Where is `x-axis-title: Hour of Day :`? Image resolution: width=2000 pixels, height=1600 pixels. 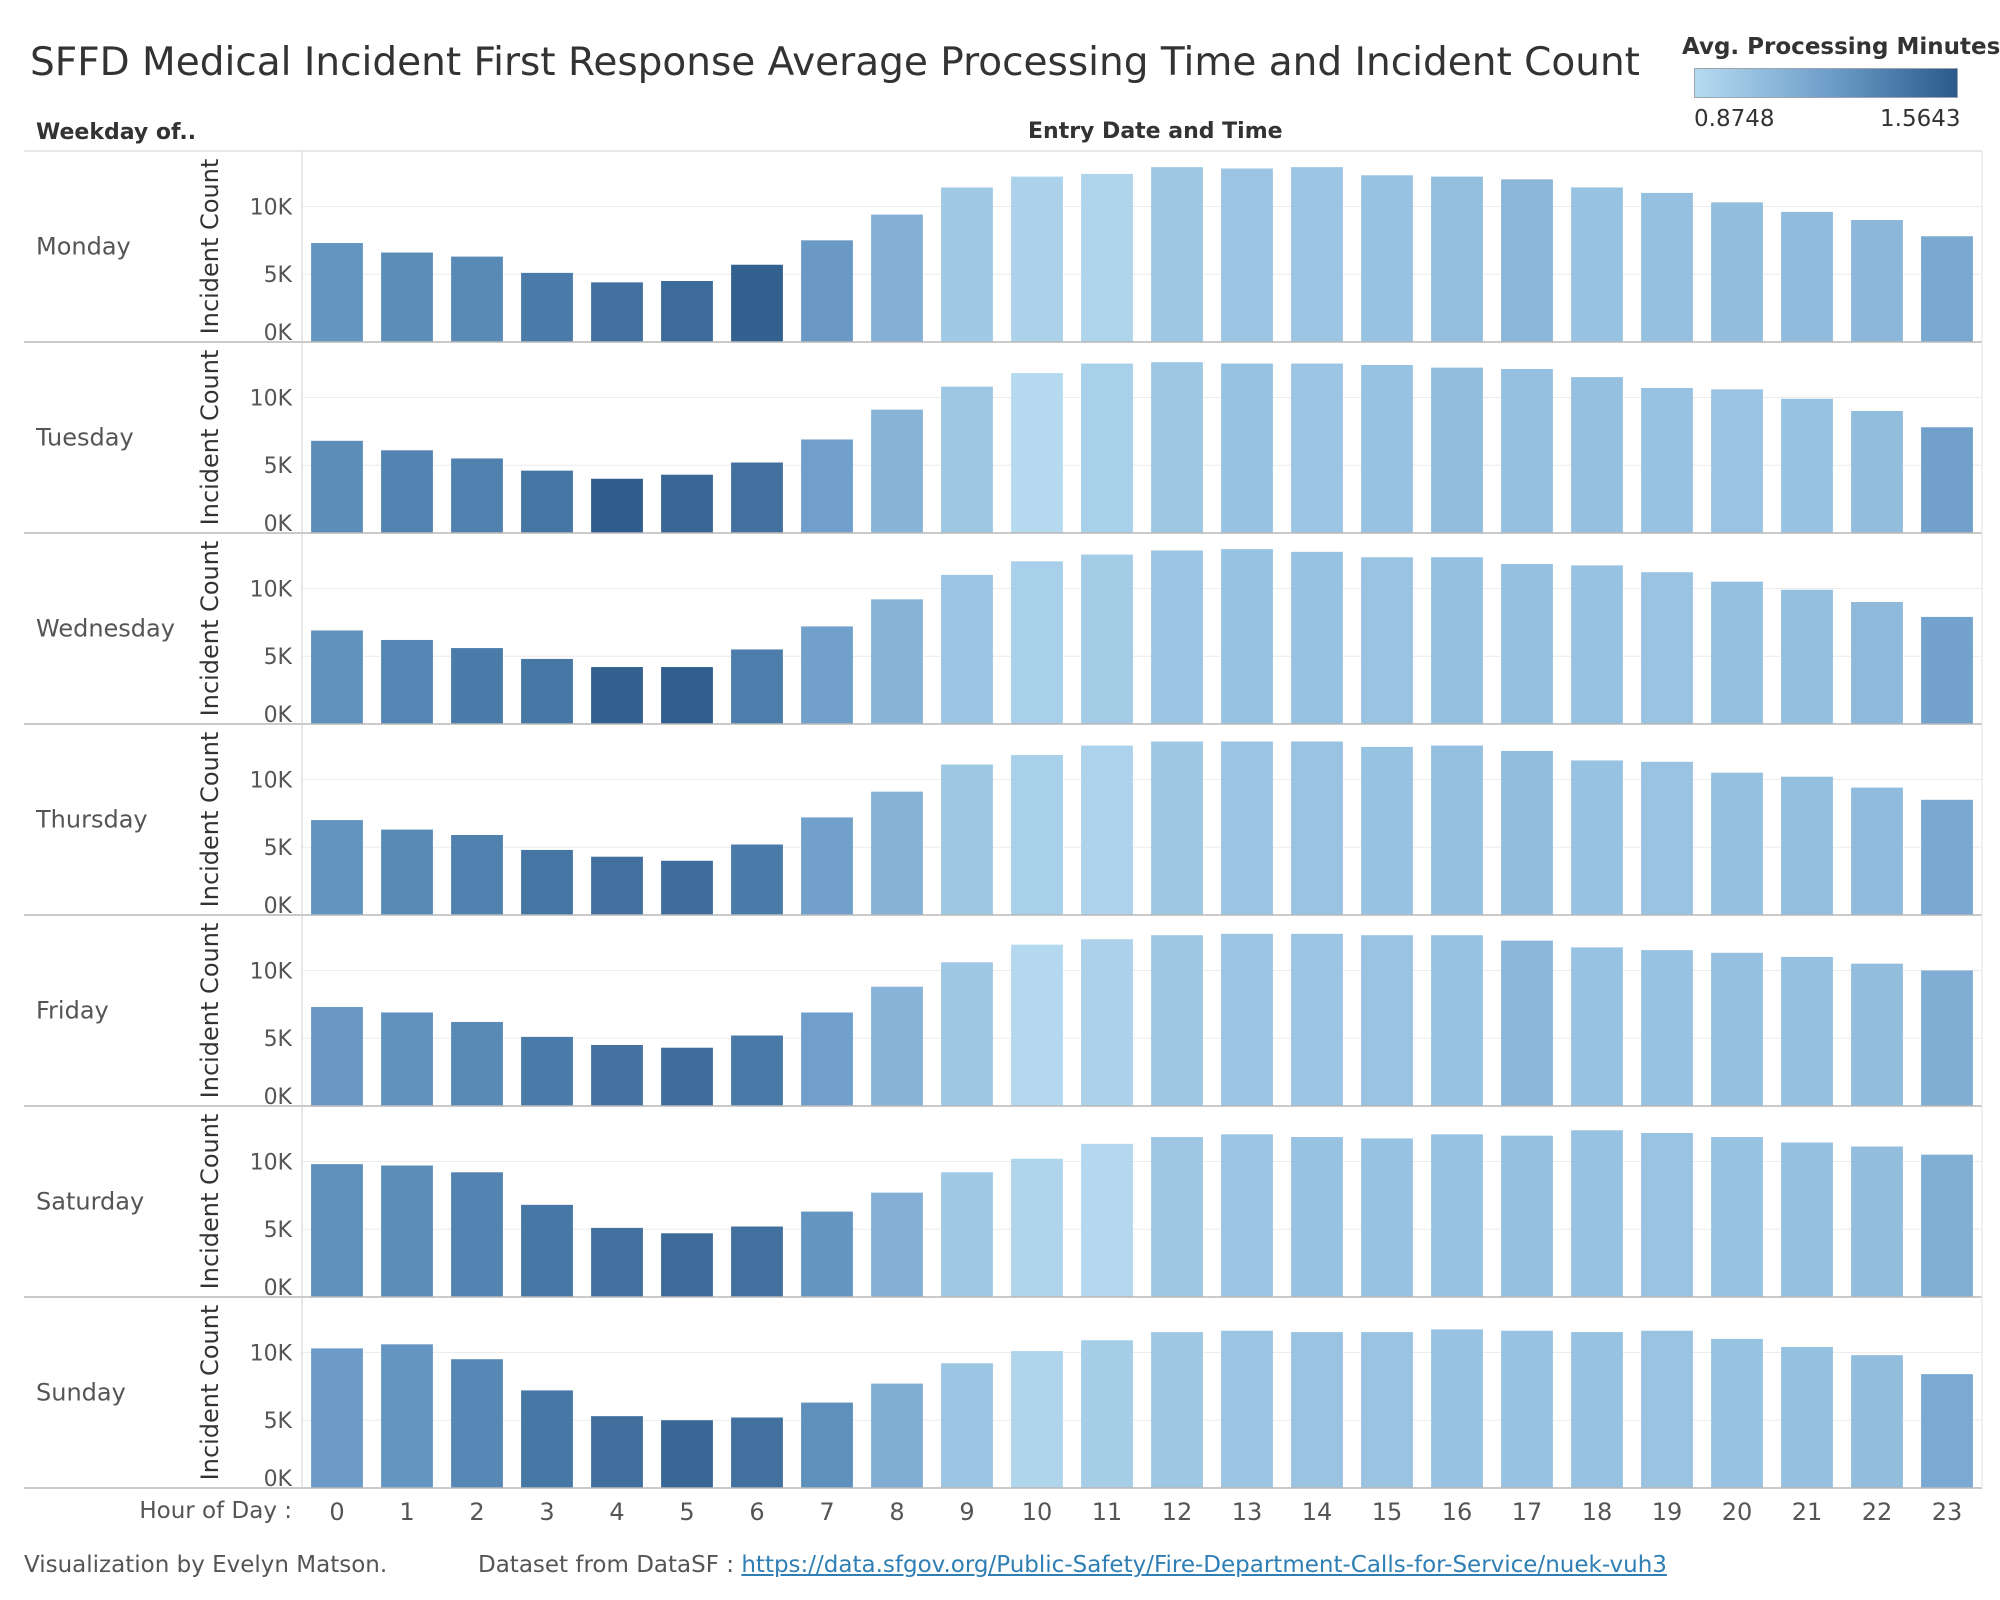
x-axis-title: Hour of Day : is located at coordinates (215, 1511).